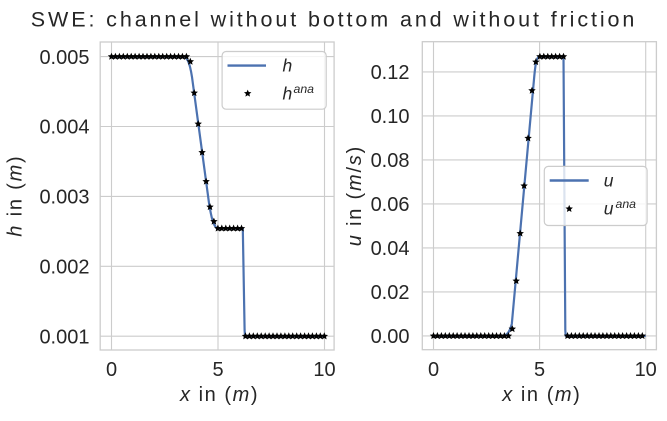 This screenshot has width=667, height=421. What do you see at coordinates (390, 117) in the screenshot?
I see `svg-text: 0.10` at bounding box center [390, 117].